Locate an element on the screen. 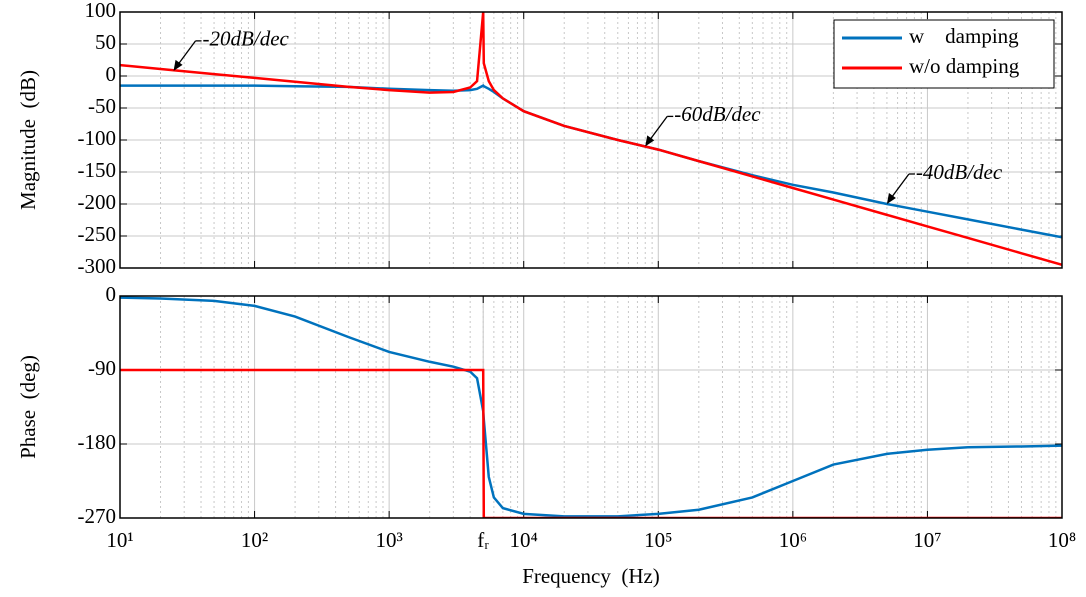 The image size is (1086, 597). x-tick-label: 10¹ is located at coordinates (119, 540).